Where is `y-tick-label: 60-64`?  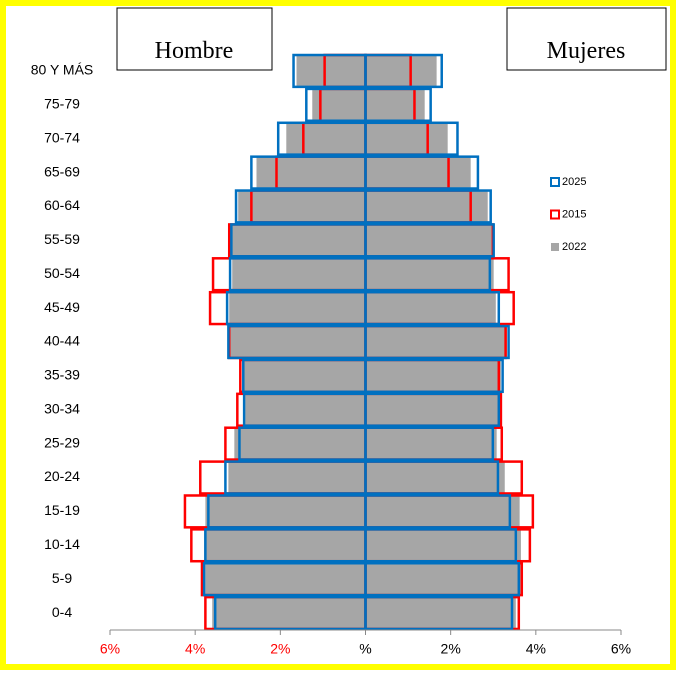 y-tick-label: 60-64 is located at coordinates (62, 205).